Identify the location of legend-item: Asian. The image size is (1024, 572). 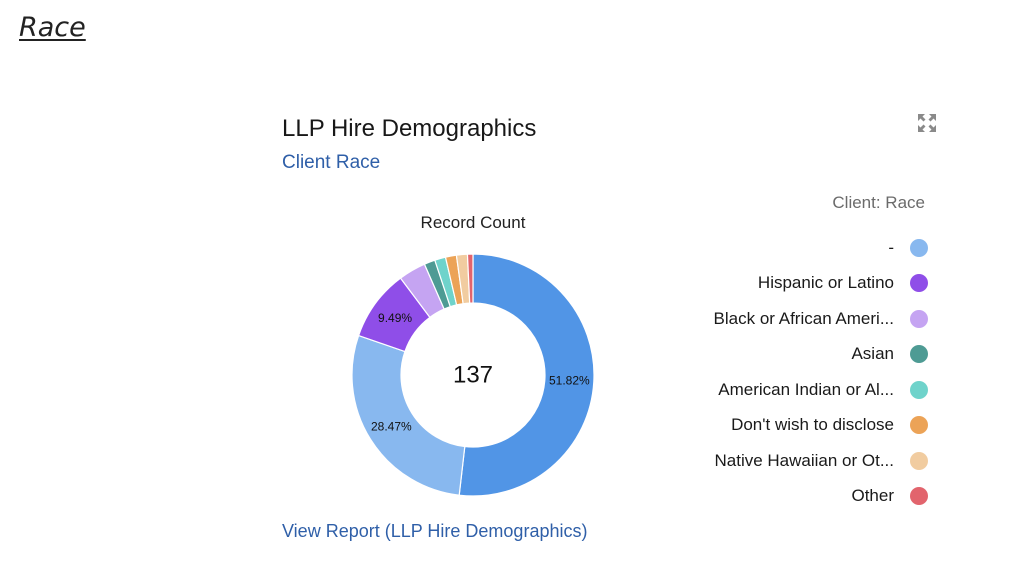
(821, 355).